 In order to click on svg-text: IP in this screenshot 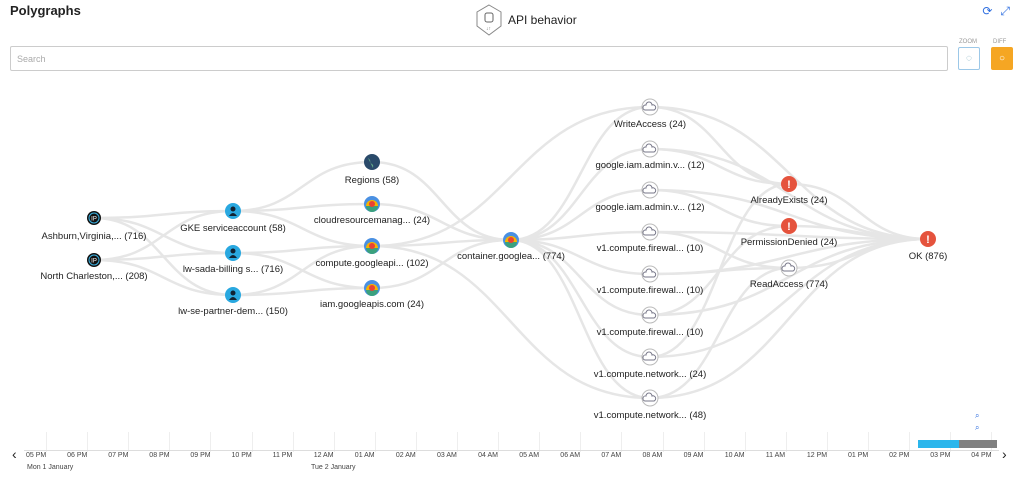, I will do `click(94, 220)`.